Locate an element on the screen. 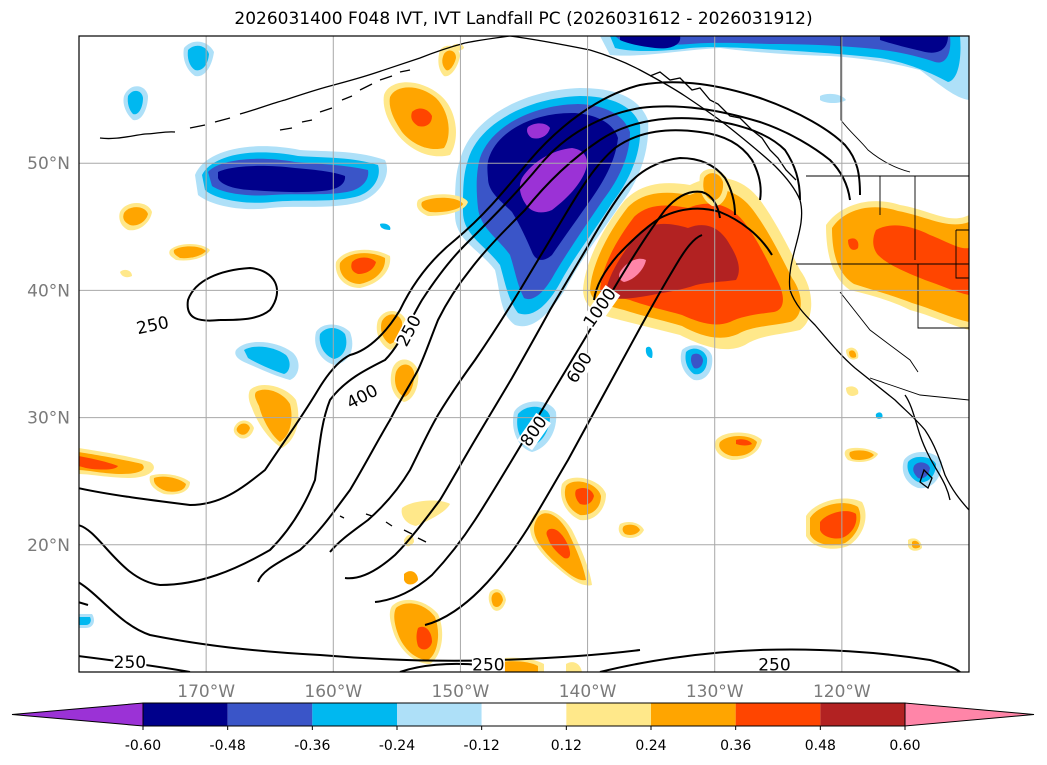  contour-label: 400 is located at coordinates (363, 397).